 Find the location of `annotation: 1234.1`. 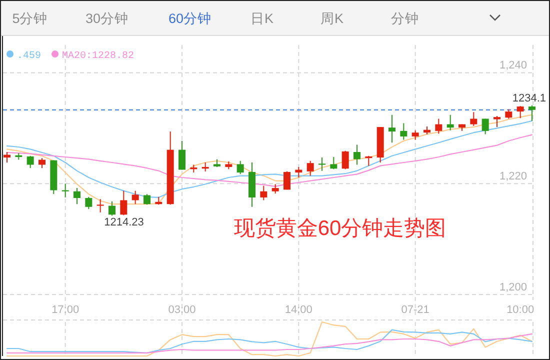

annotation: 1234.1 is located at coordinates (529, 98).